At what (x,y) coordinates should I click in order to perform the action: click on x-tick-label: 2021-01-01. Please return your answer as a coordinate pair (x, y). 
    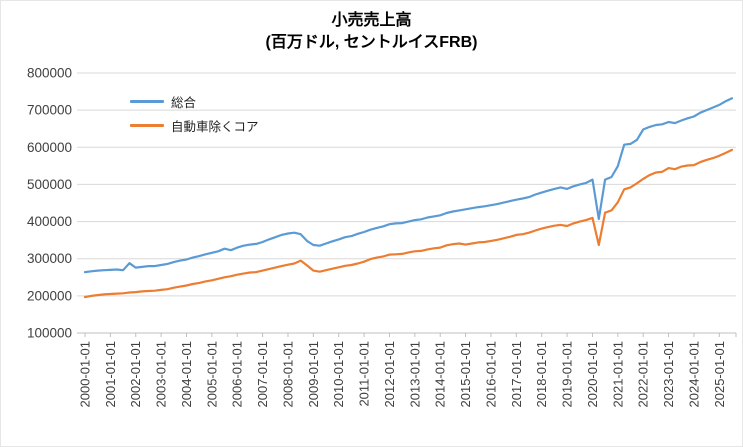
    Looking at the image, I should click on (617, 374).